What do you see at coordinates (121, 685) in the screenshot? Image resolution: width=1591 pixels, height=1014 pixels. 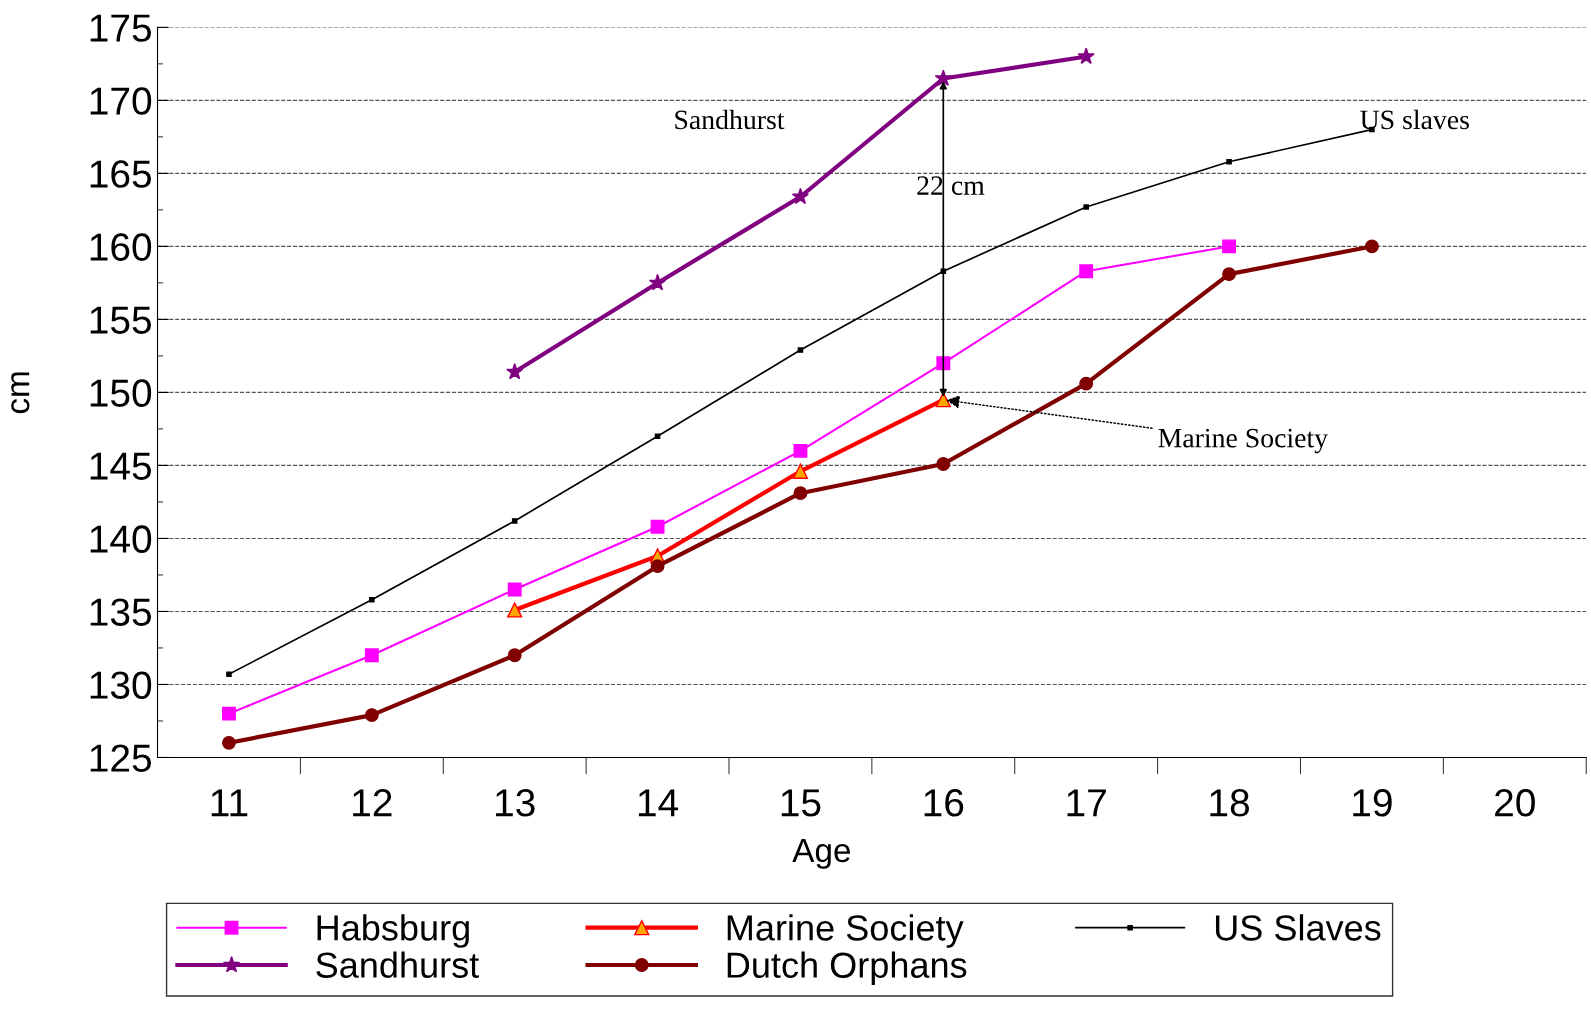 I see `y-tick-label: 130` at bounding box center [121, 685].